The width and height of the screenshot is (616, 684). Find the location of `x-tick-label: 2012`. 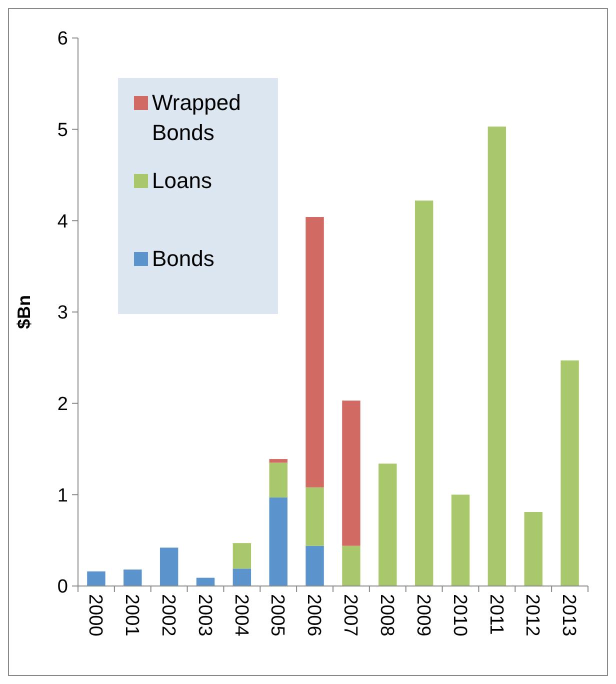

x-tick-label: 2012 is located at coordinates (532, 615).